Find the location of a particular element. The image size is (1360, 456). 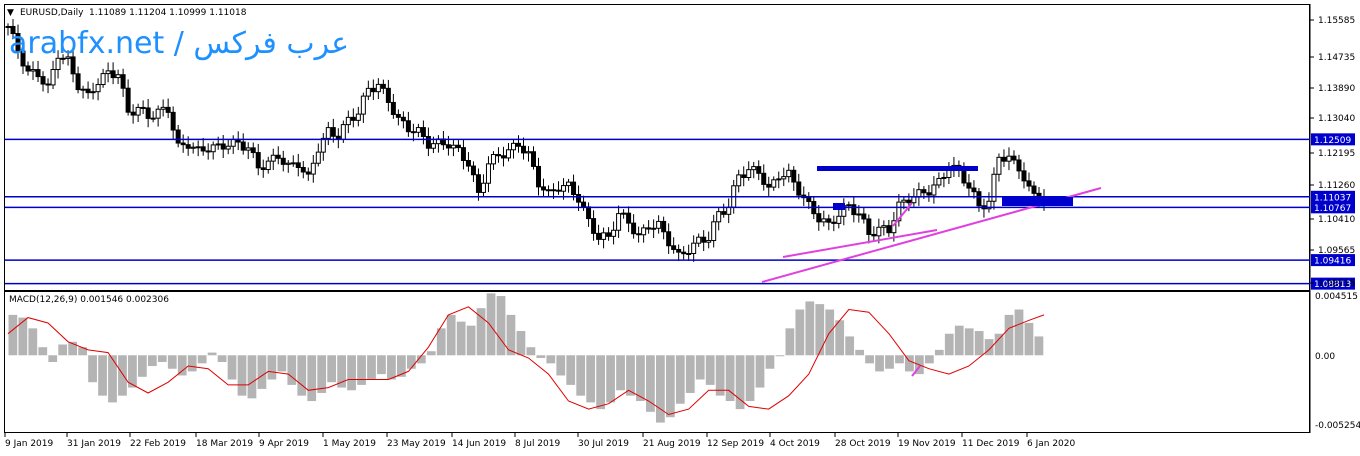

support-zone-box is located at coordinates (1037, 201).